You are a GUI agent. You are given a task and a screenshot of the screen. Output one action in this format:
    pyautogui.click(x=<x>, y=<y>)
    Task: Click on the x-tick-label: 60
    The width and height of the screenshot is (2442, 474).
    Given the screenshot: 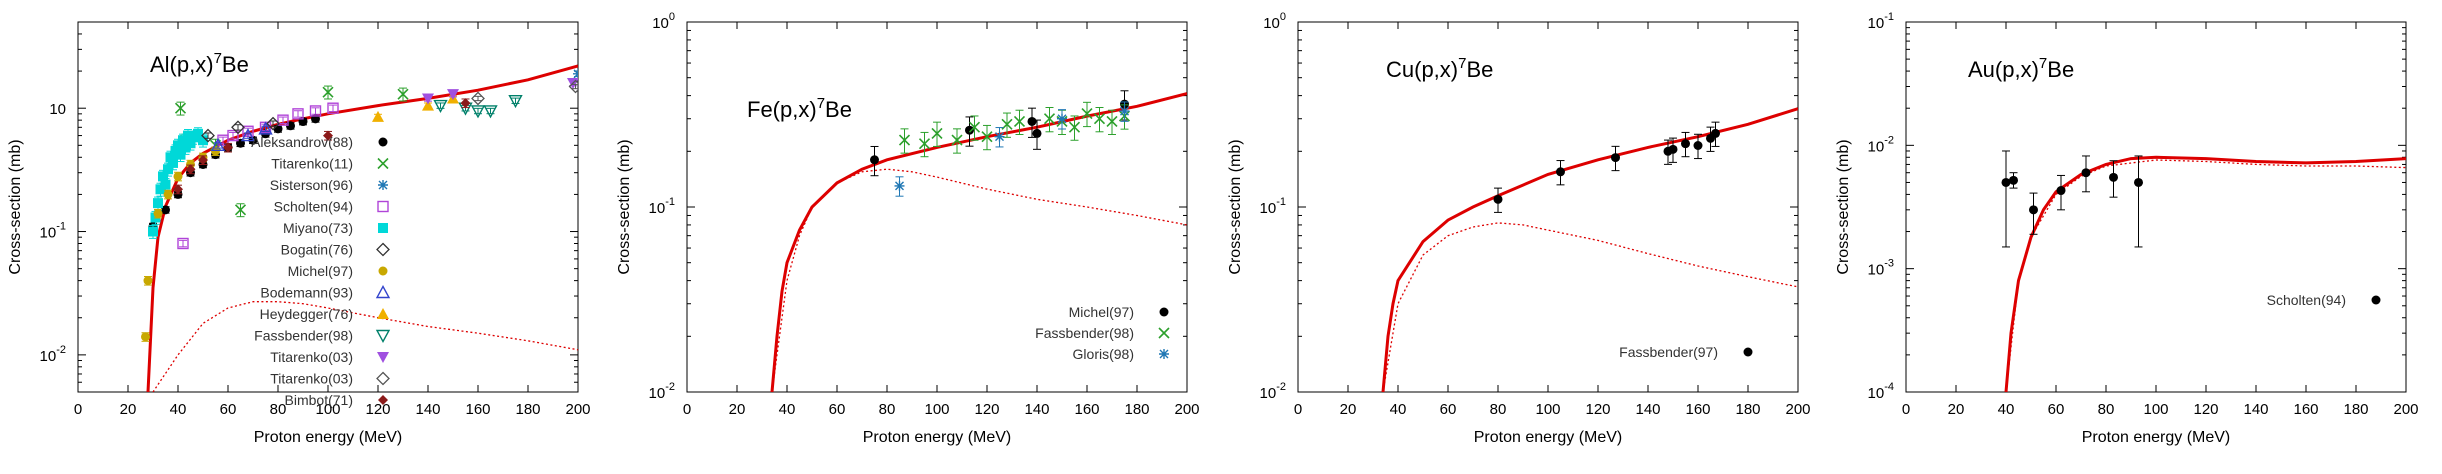 What is the action you would take?
    pyautogui.click(x=2056, y=409)
    